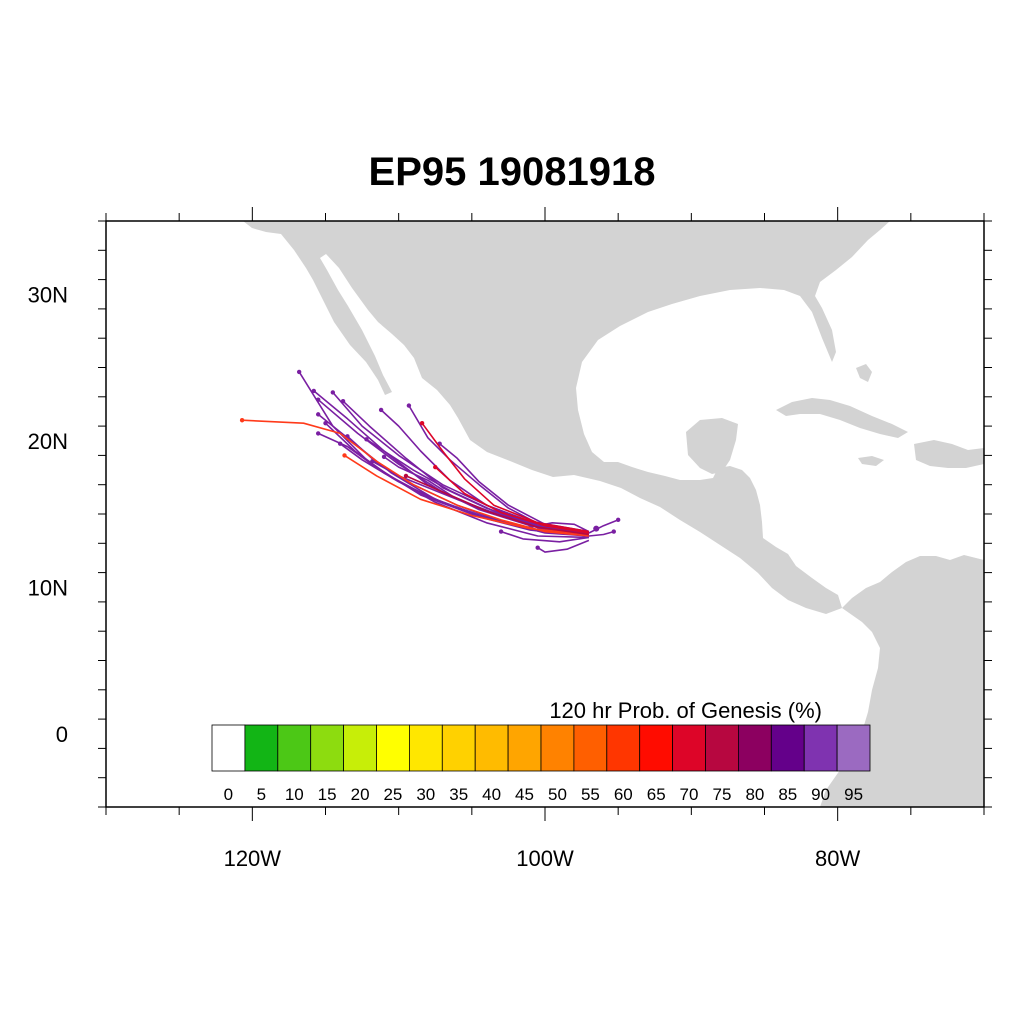  Describe the element at coordinates (590, 794) in the screenshot. I see `colorbar-label: 55` at that location.